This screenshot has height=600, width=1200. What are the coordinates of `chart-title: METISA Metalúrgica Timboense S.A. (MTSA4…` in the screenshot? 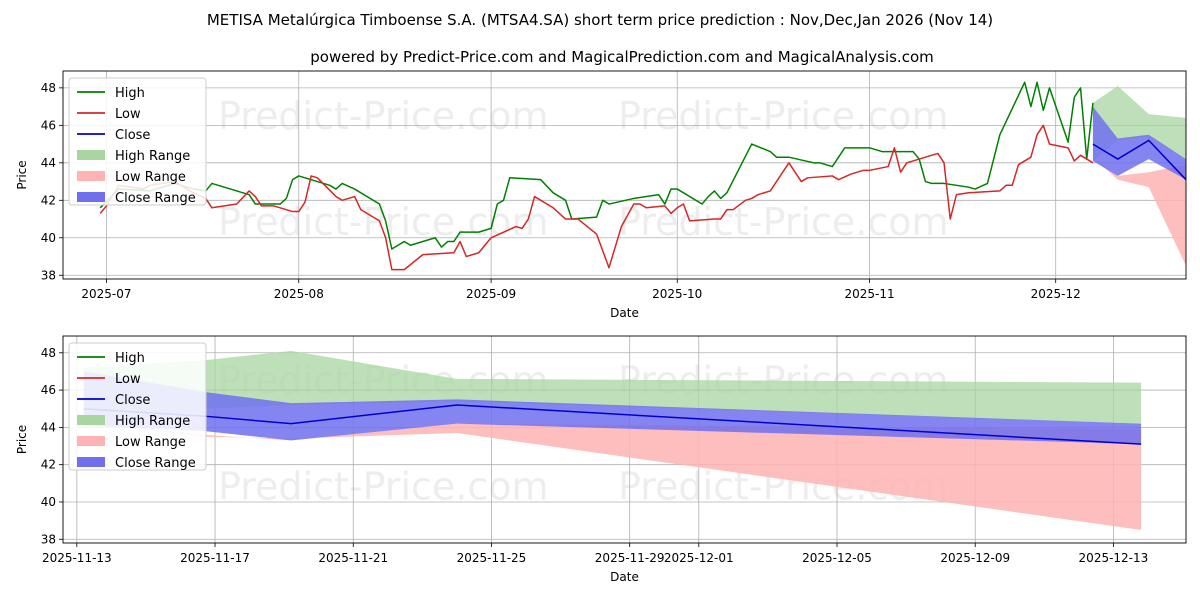 It's located at (600, 20).